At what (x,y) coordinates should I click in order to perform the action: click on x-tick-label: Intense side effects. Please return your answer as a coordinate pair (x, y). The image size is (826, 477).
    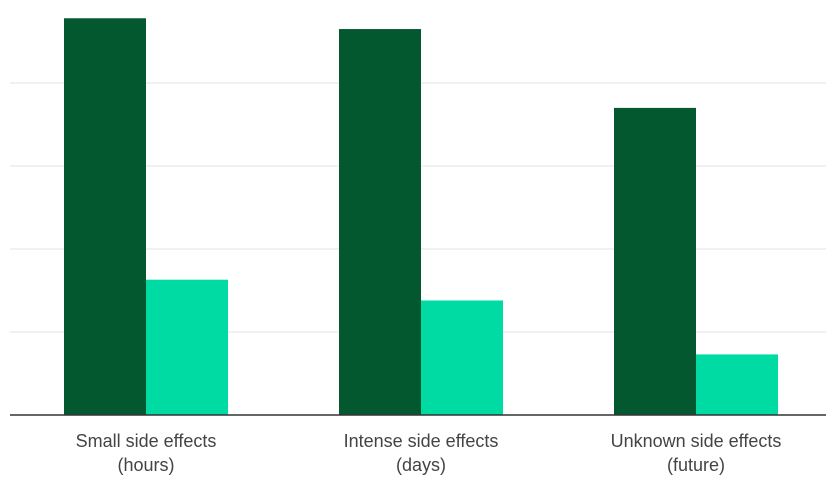
    Looking at the image, I should click on (421, 441).